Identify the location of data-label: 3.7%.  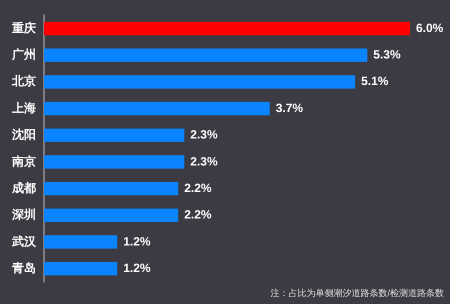
(290, 107).